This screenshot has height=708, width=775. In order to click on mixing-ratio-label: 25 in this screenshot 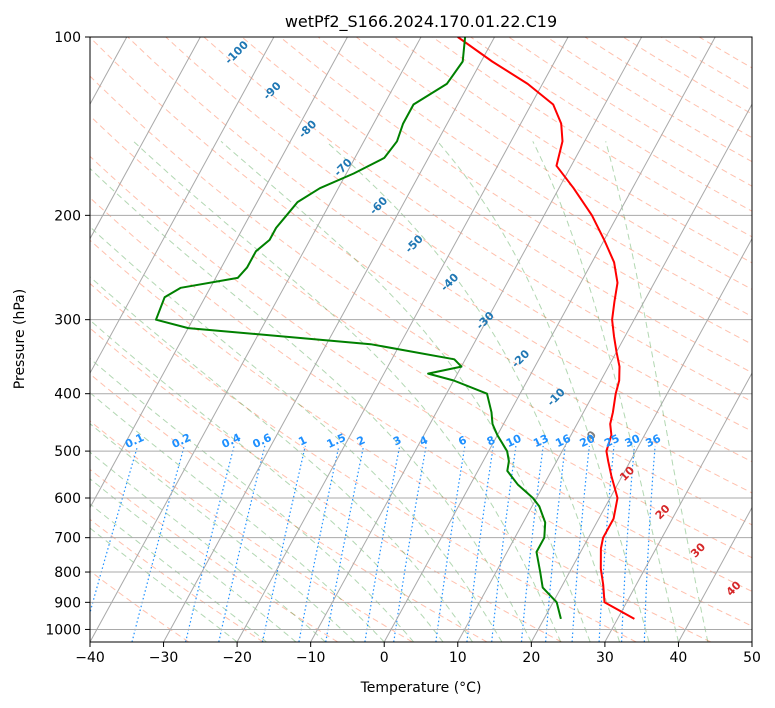, I will do `click(611, 441)`.